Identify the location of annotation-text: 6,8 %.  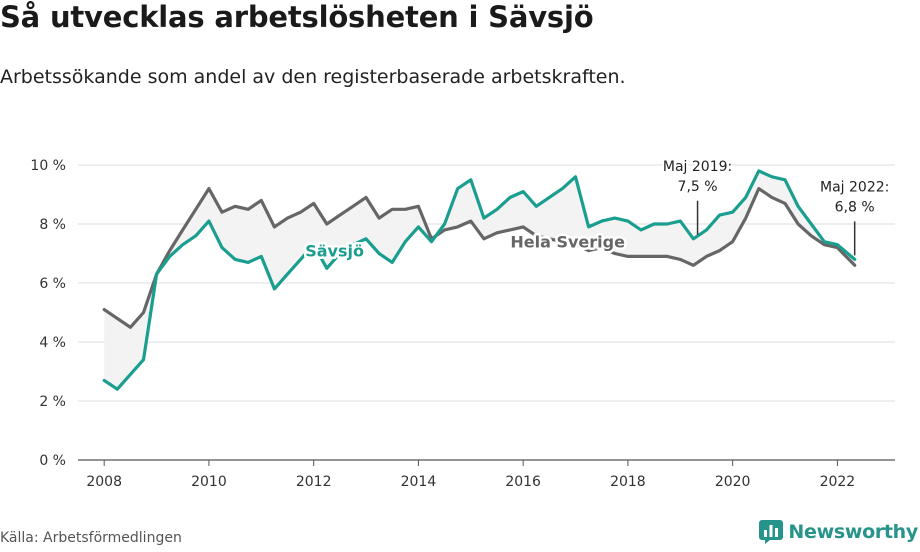
(855, 207).